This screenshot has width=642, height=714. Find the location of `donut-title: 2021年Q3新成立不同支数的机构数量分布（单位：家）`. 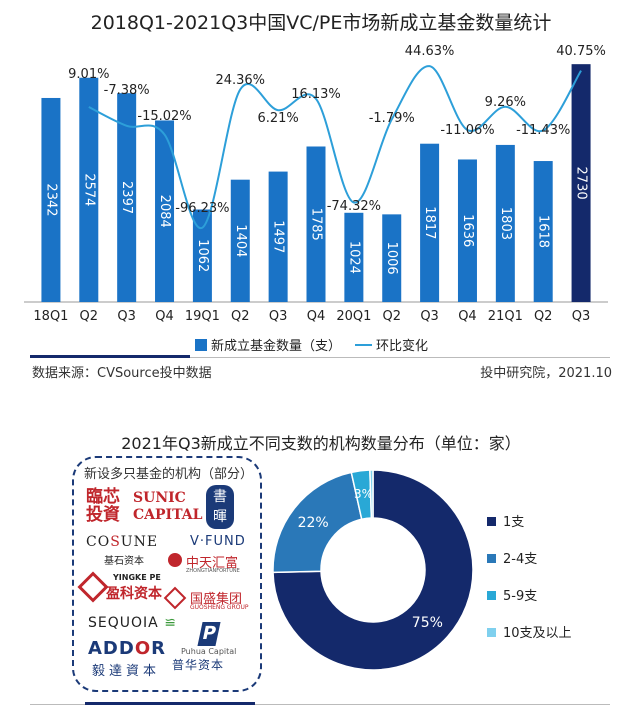

donut-title: 2021年Q3新成立不同支数的机构数量分布（单位：家） is located at coordinates (321, 443).